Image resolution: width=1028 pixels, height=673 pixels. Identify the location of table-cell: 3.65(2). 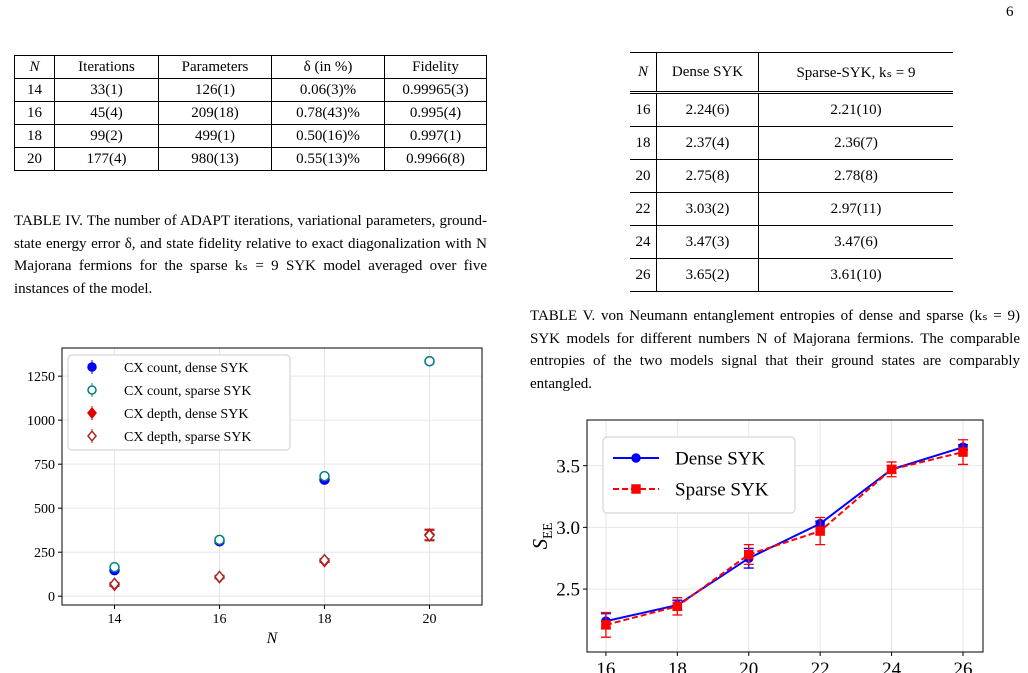
(707, 275).